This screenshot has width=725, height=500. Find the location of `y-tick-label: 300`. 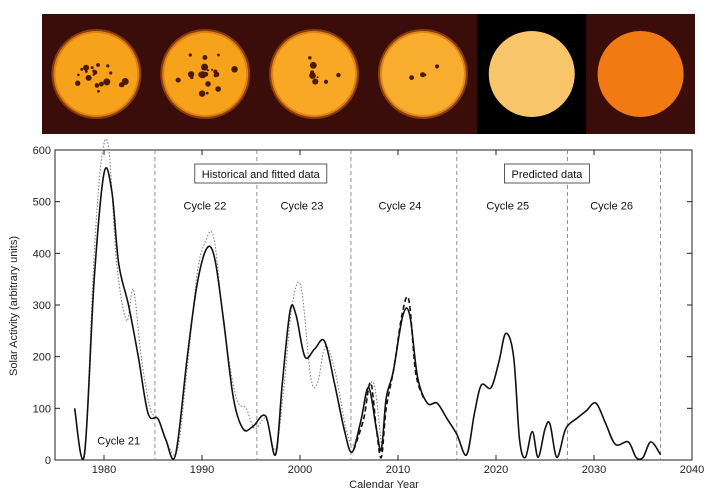

y-tick-label: 300 is located at coordinates (42, 306).